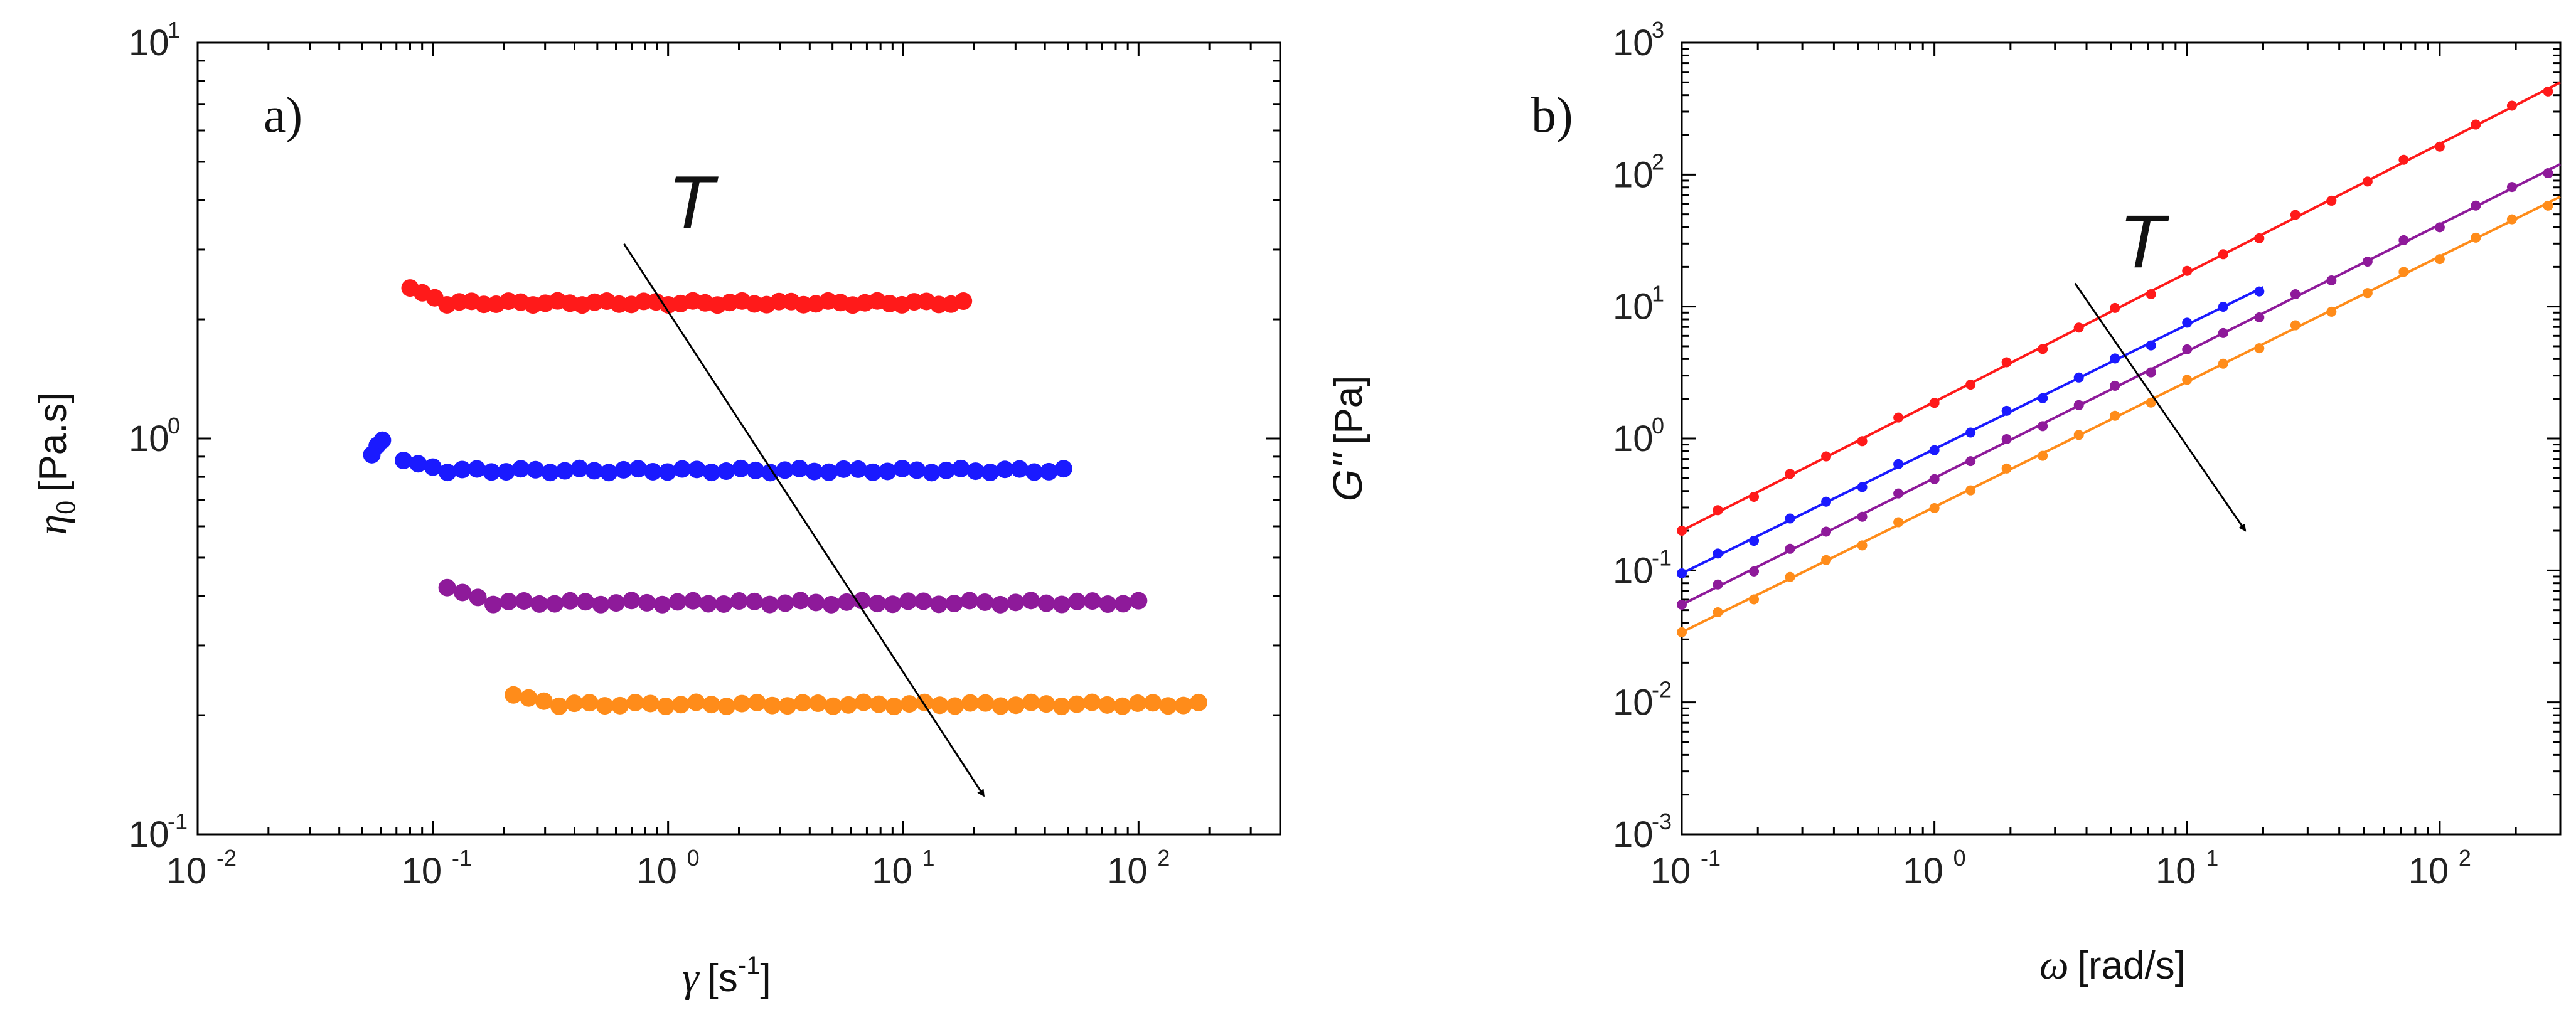 The width and height of the screenshot is (2576, 1015). I want to click on temperature-arrow, so click(804, 520).